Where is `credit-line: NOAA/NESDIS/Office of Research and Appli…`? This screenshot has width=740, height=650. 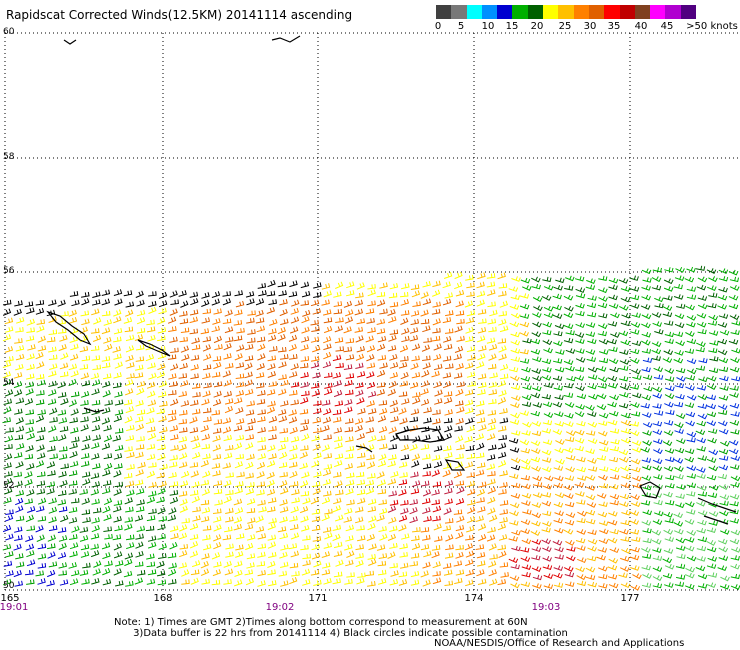
credit-line: NOAA/NESDIS/Office of Research and Appli… is located at coordinates (559, 643).